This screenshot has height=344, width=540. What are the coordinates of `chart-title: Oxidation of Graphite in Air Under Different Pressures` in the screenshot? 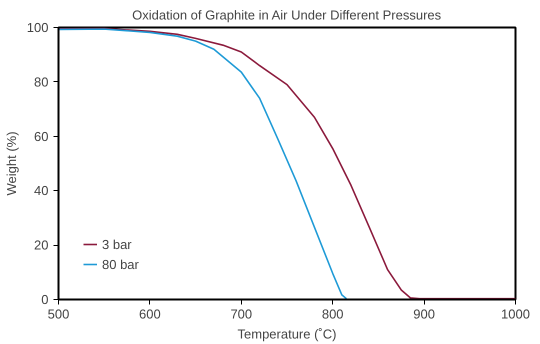 It's located at (287, 15).